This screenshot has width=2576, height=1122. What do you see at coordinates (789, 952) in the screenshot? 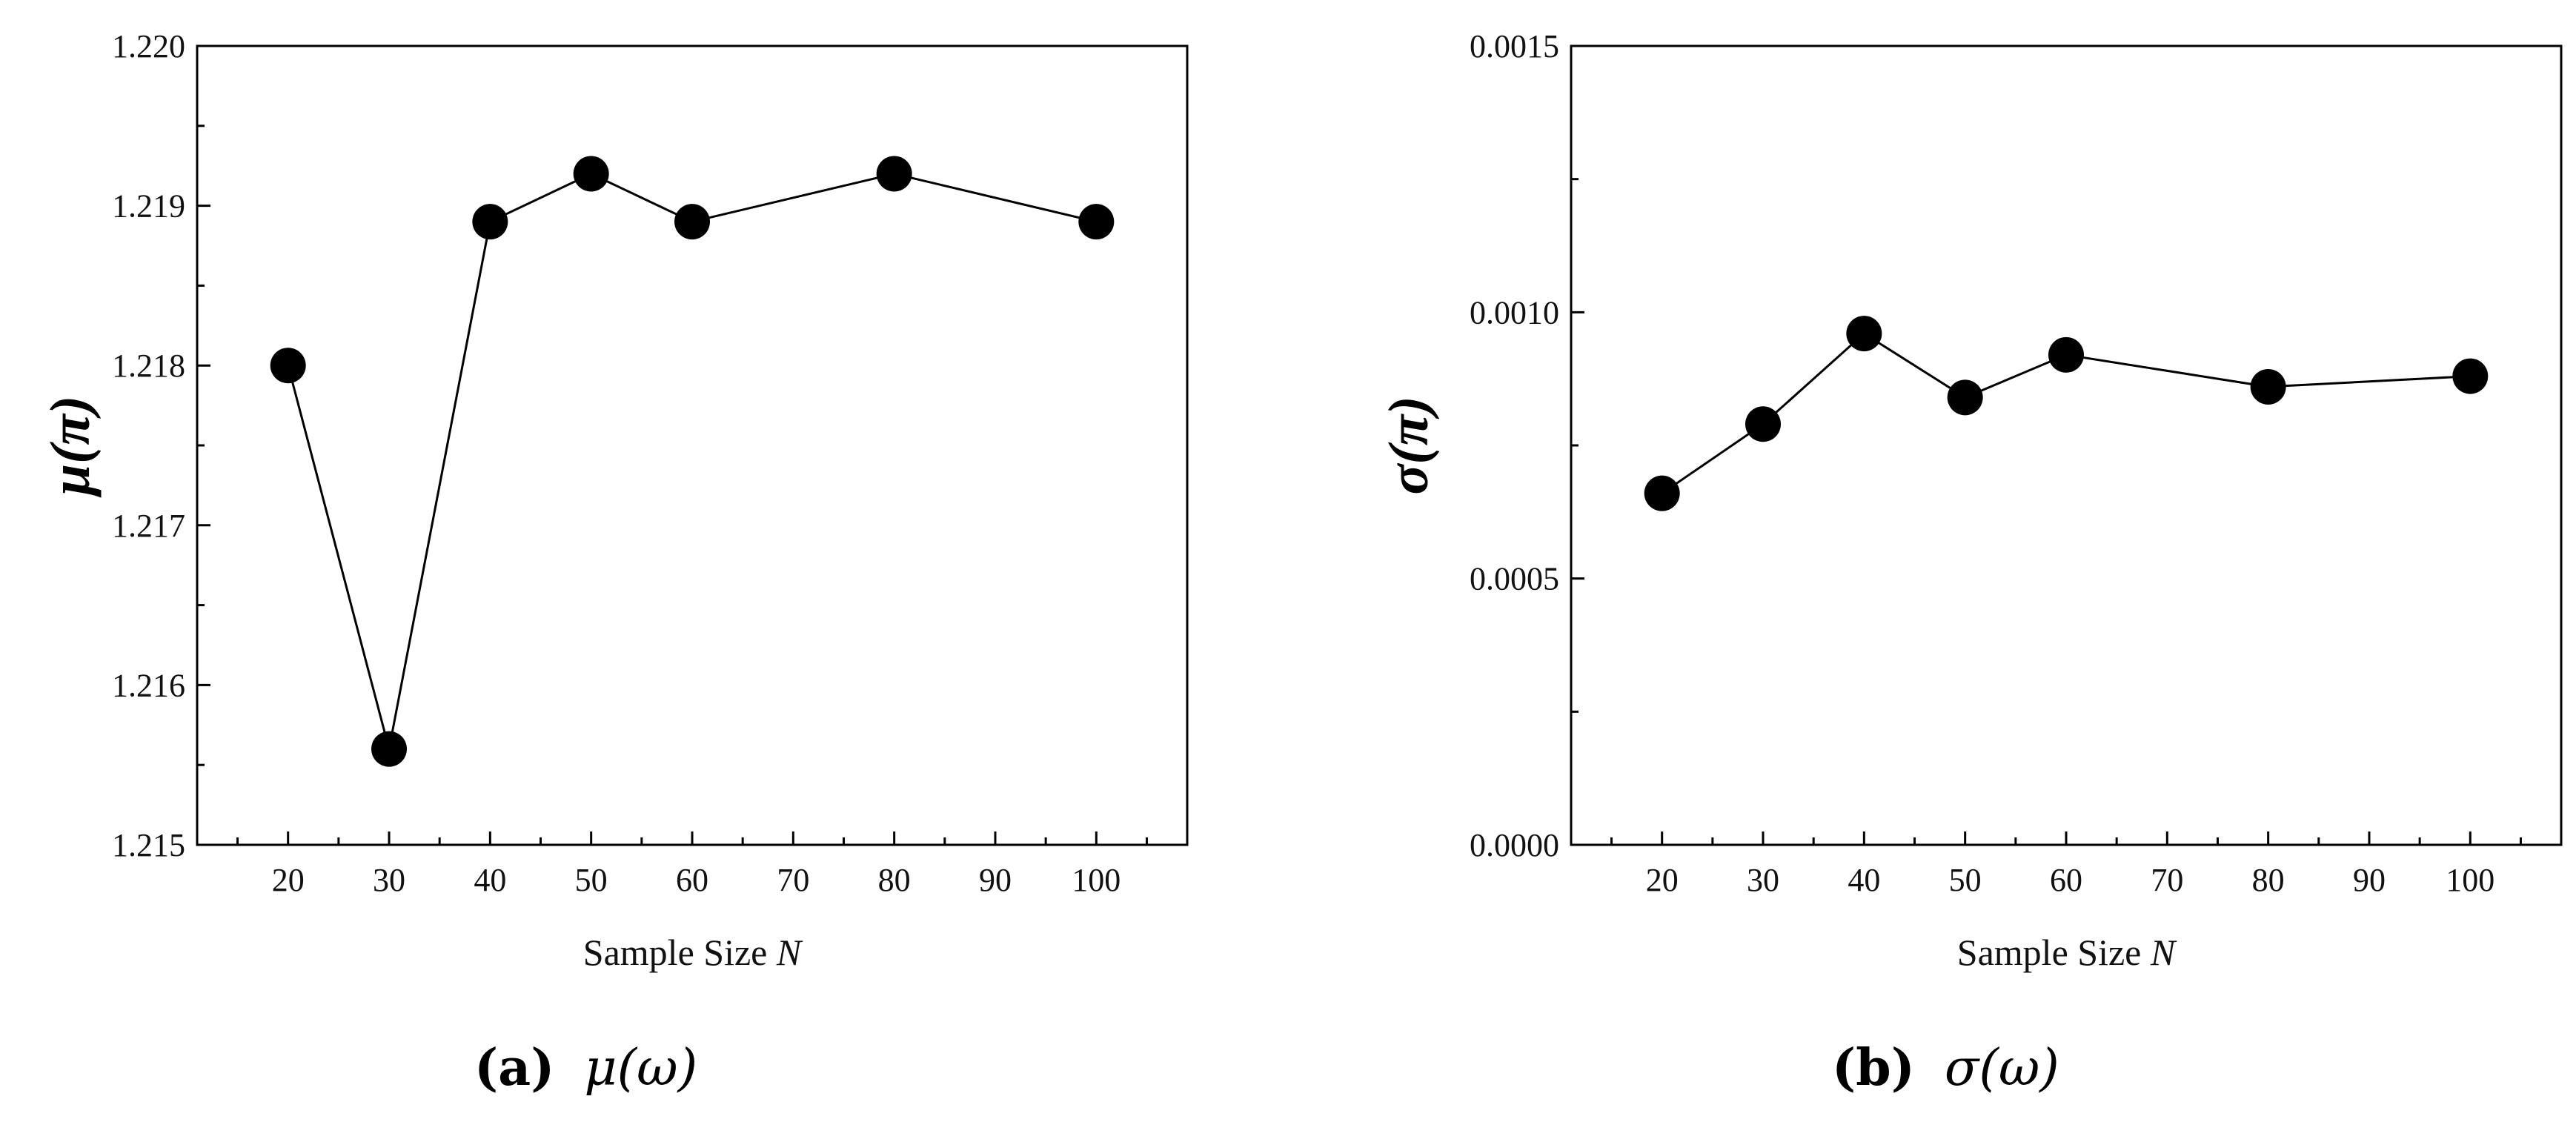
I see `x-axis-variable-a: N` at bounding box center [789, 952].